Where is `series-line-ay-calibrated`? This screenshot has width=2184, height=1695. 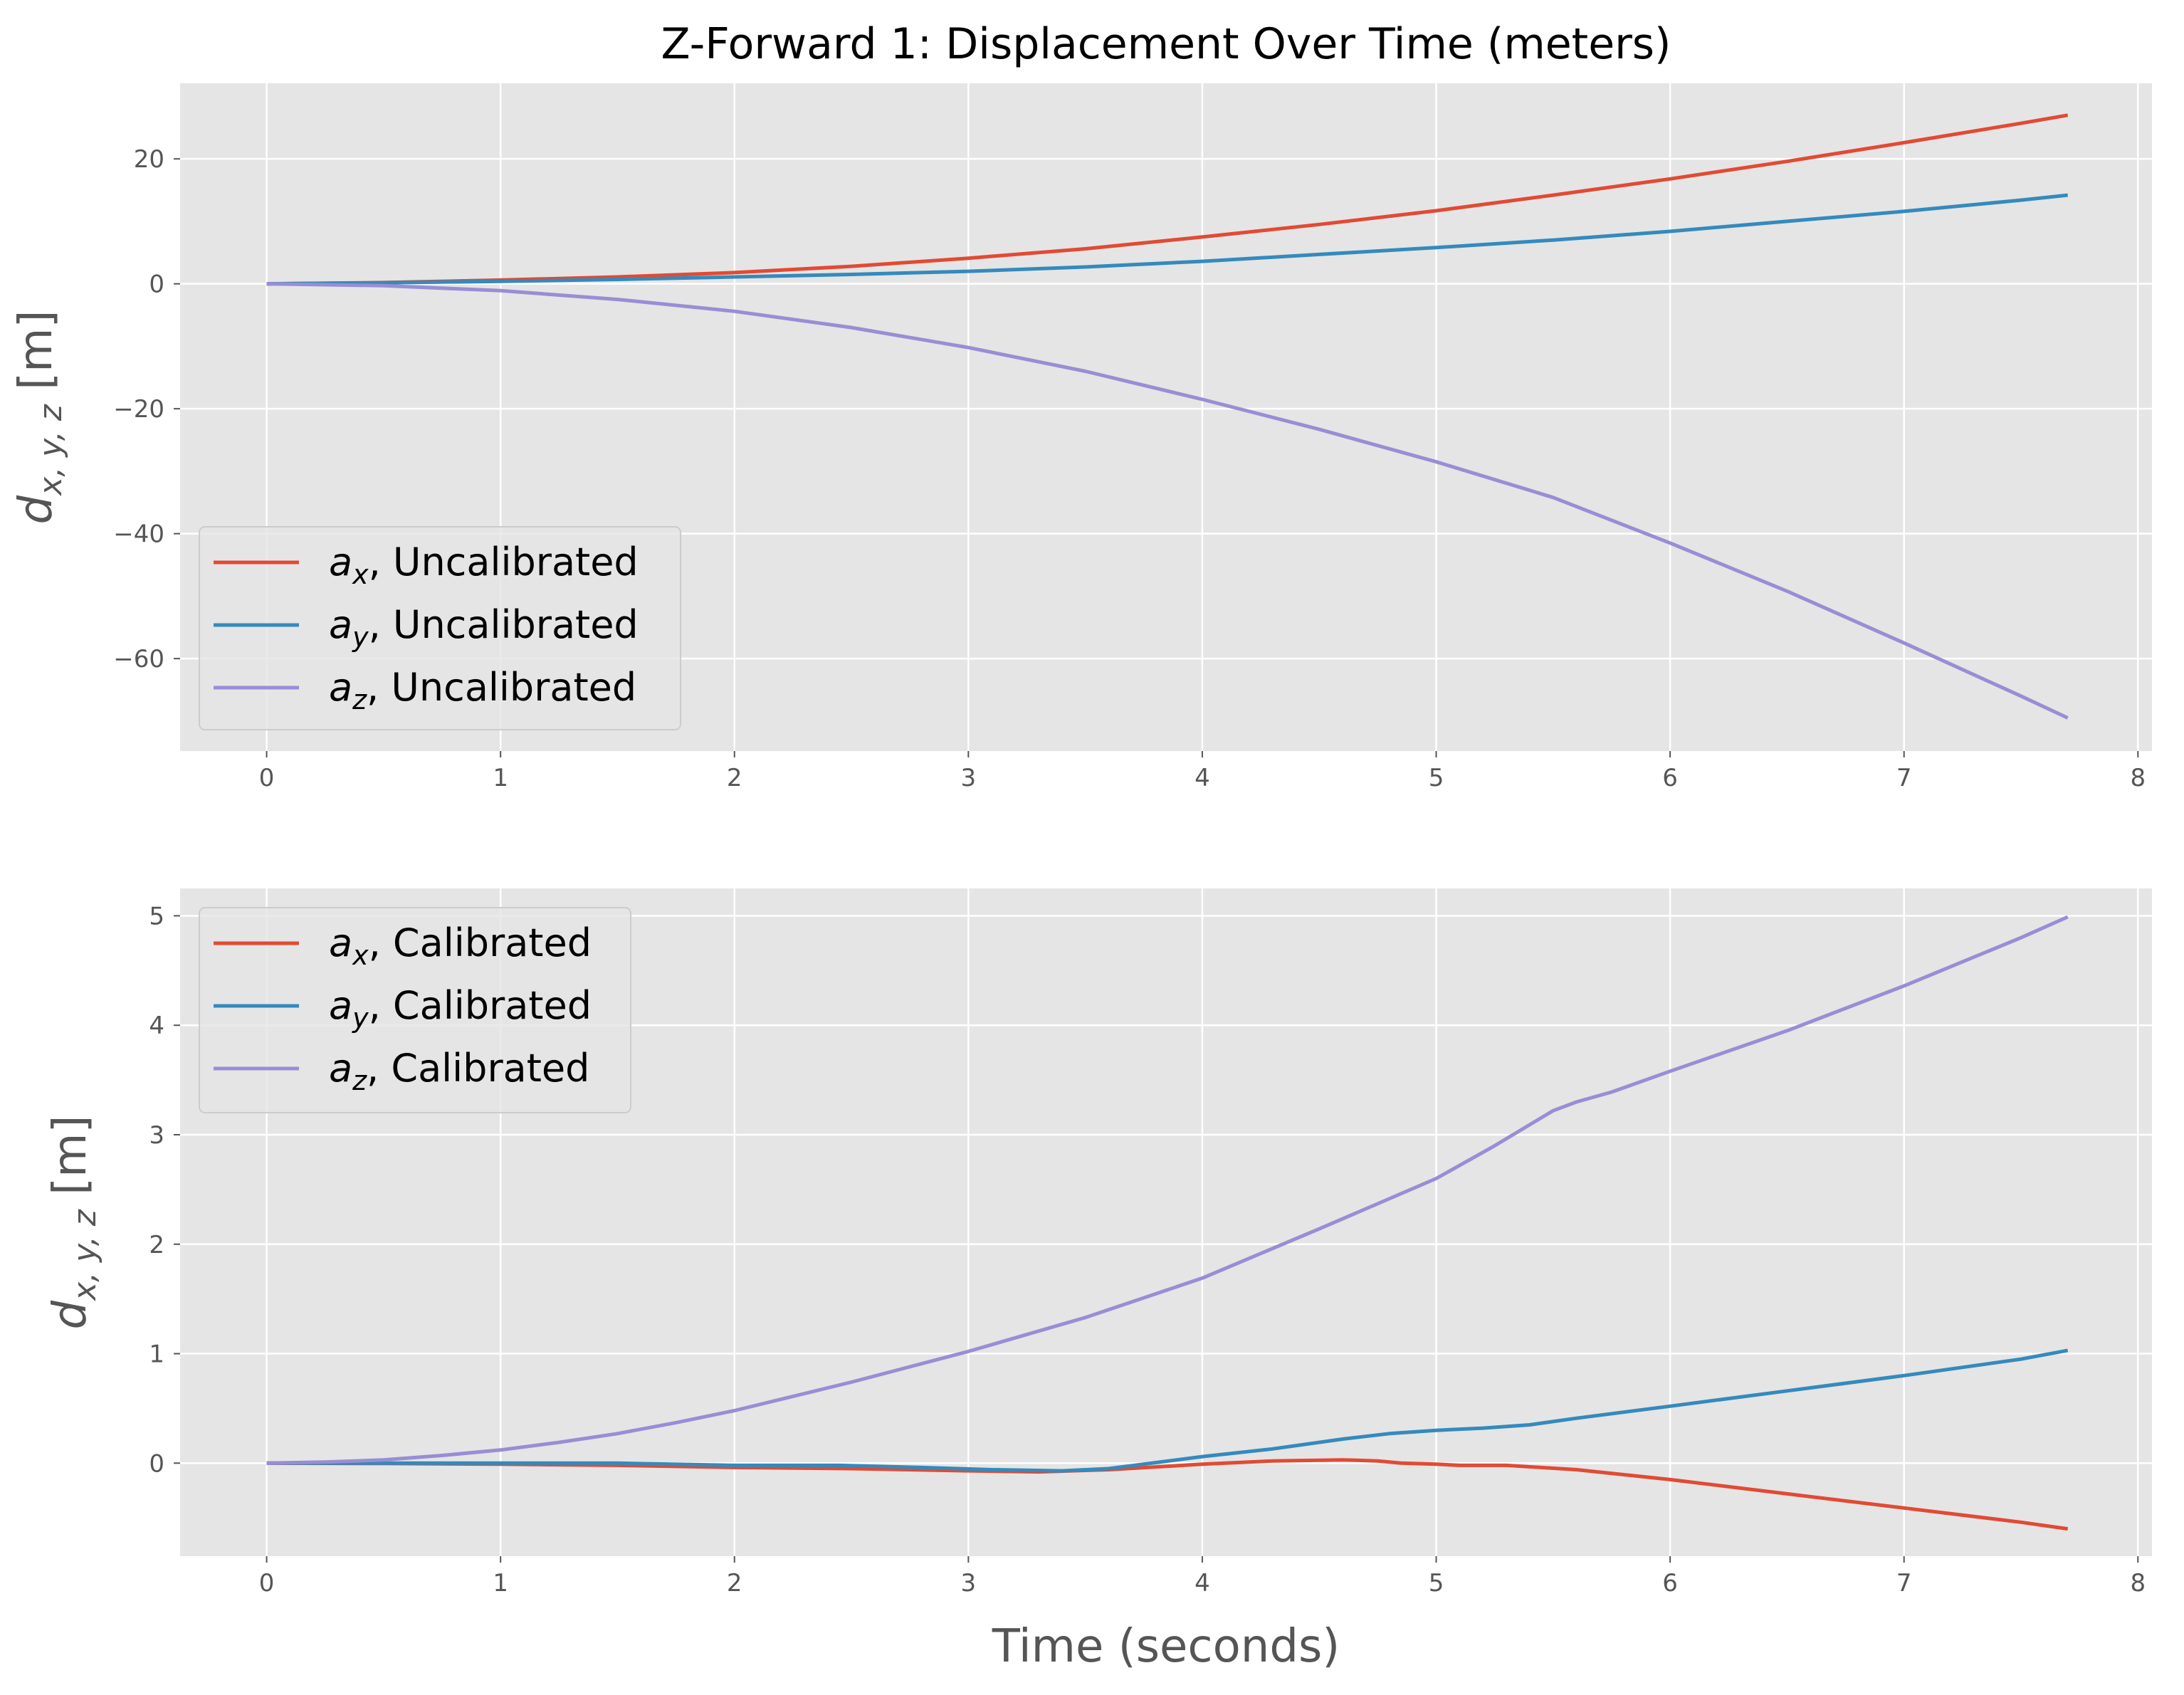
series-line-ay-calibrated is located at coordinates (1167, 1410).